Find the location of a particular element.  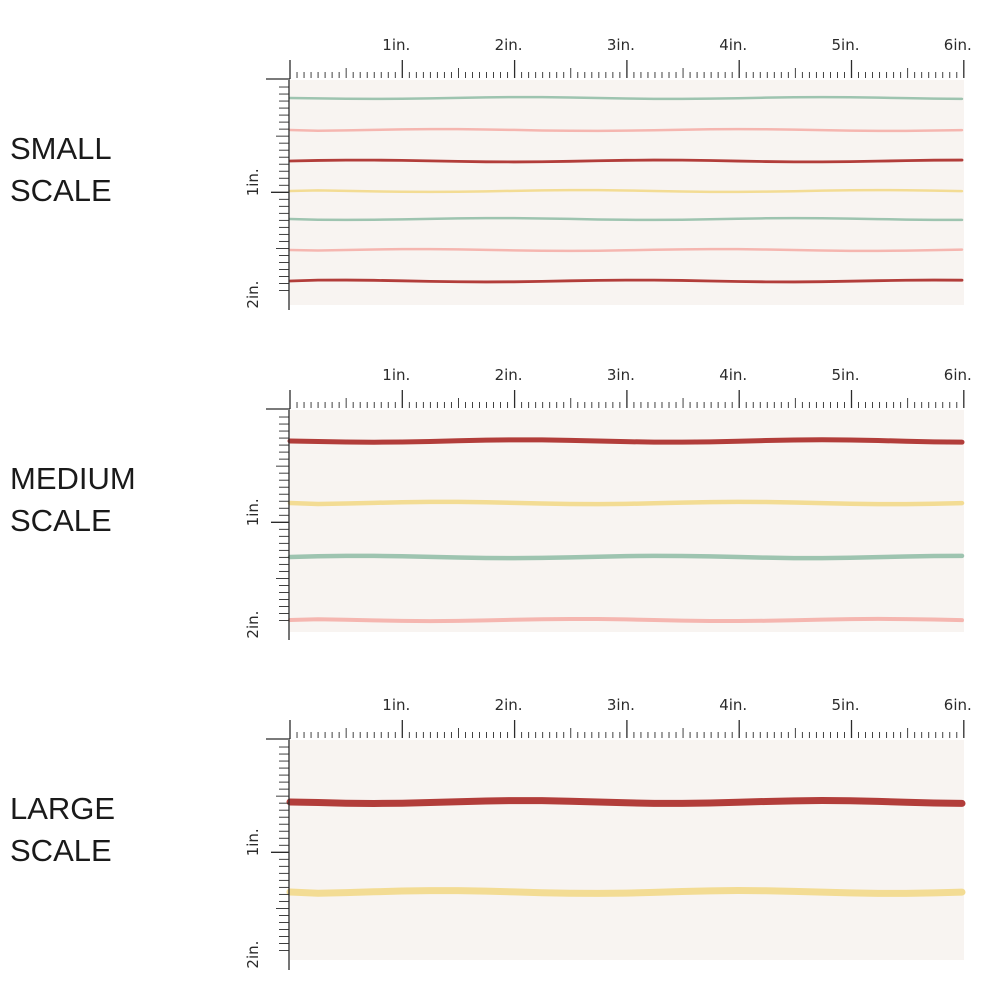

scale-label: SMALL SCALE is located at coordinates (61, 169).